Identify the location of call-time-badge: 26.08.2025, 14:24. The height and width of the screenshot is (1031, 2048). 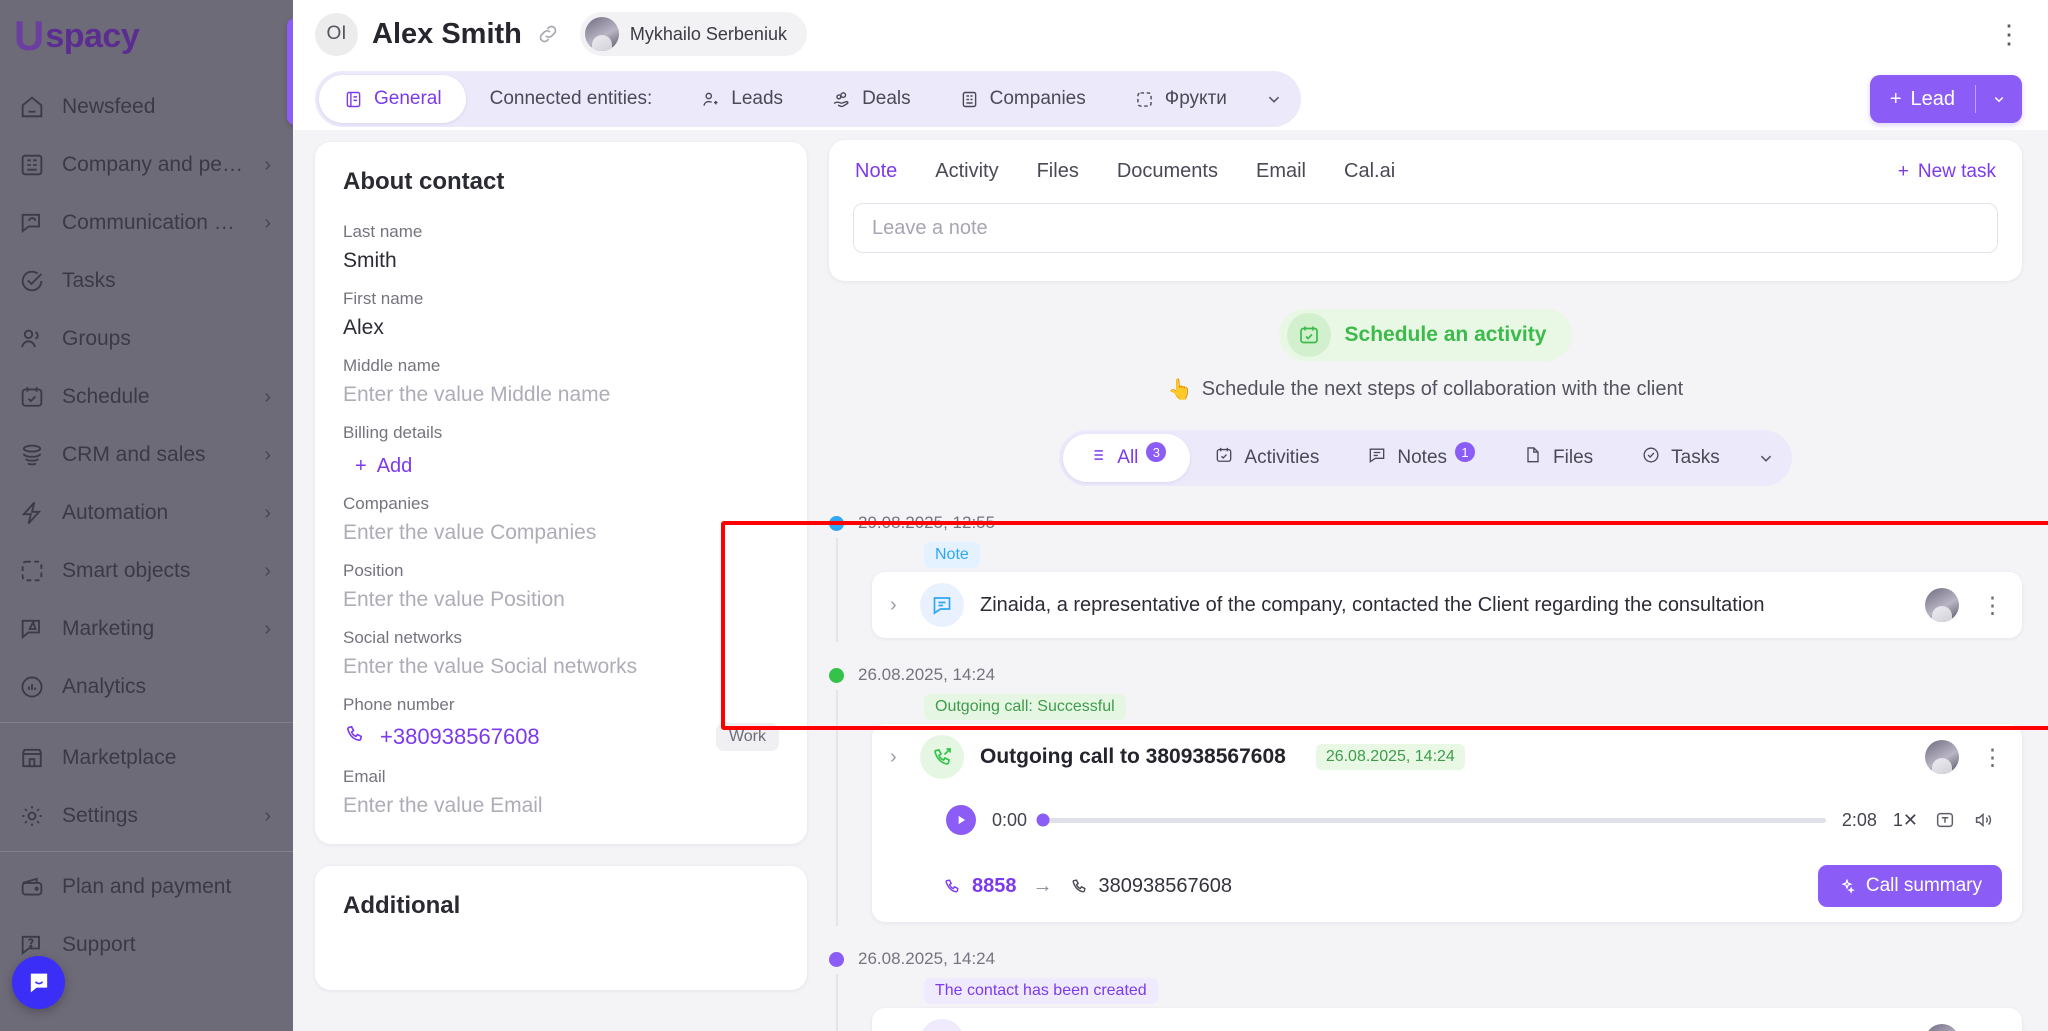
(1390, 757).